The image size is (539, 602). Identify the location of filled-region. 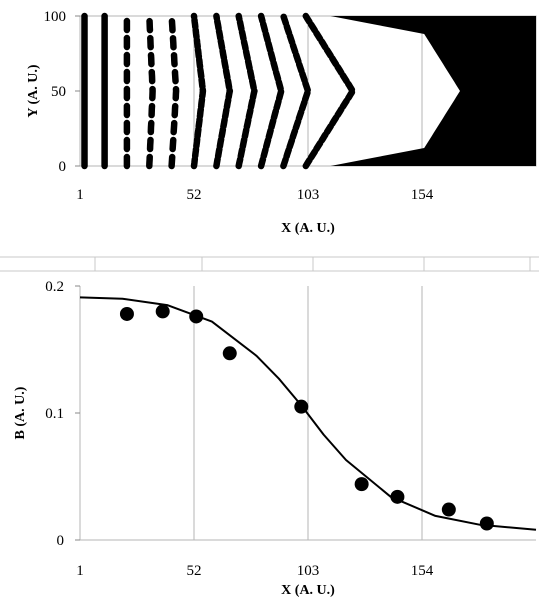
(433, 91).